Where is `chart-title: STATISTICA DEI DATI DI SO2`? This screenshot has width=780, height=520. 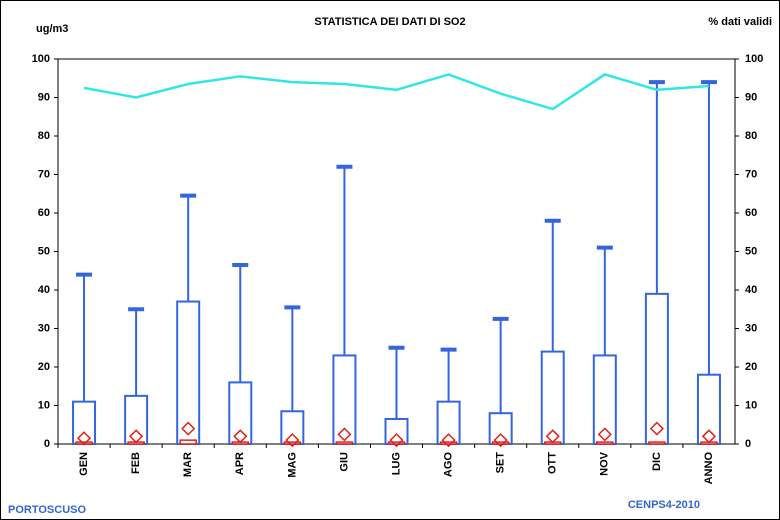
chart-title: STATISTICA DEI DATI DI SO2 is located at coordinates (389, 22).